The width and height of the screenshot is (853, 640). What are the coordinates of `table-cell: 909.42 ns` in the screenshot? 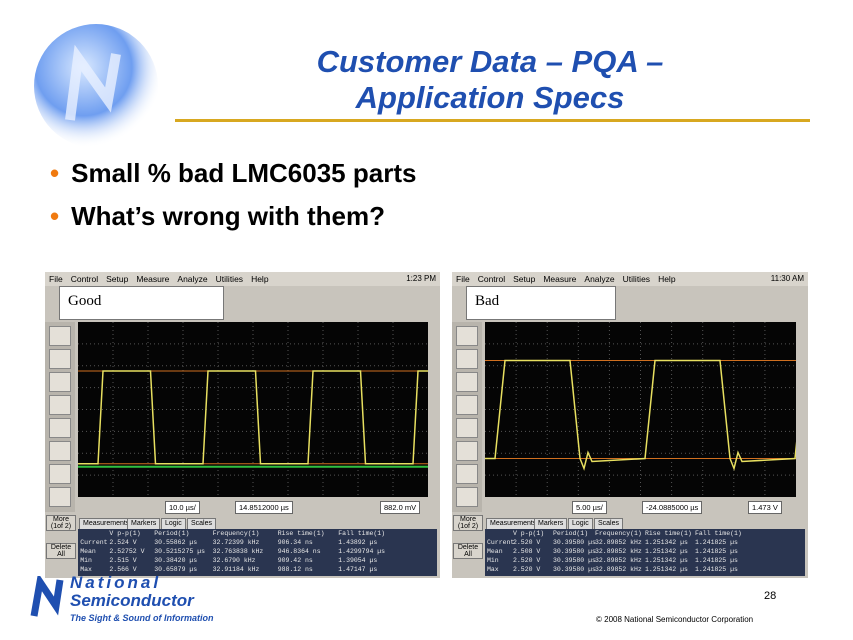 It's located at (295, 560).